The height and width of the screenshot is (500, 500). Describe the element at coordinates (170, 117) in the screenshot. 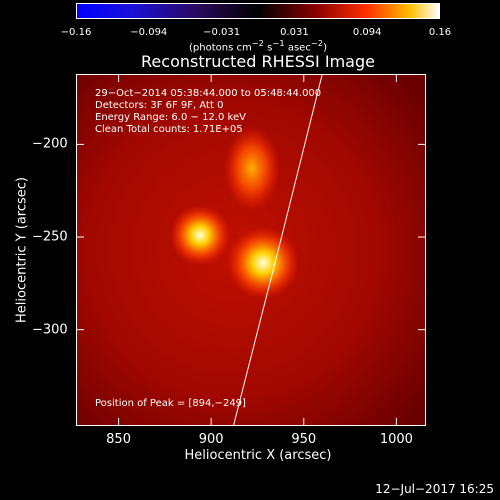

I see `annotation-energy: Energy Range: 6.0 − 12.0 keV` at that location.